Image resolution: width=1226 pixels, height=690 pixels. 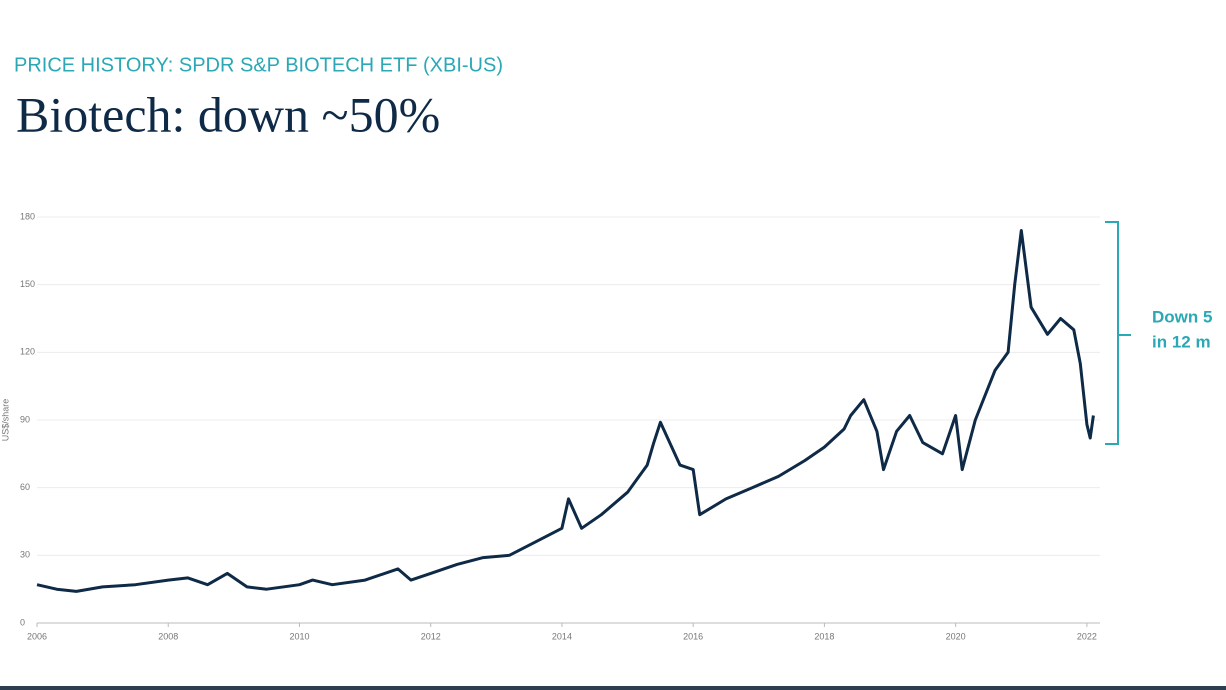 What do you see at coordinates (956, 636) in the screenshot?
I see `x-tick-label: 2020` at bounding box center [956, 636].